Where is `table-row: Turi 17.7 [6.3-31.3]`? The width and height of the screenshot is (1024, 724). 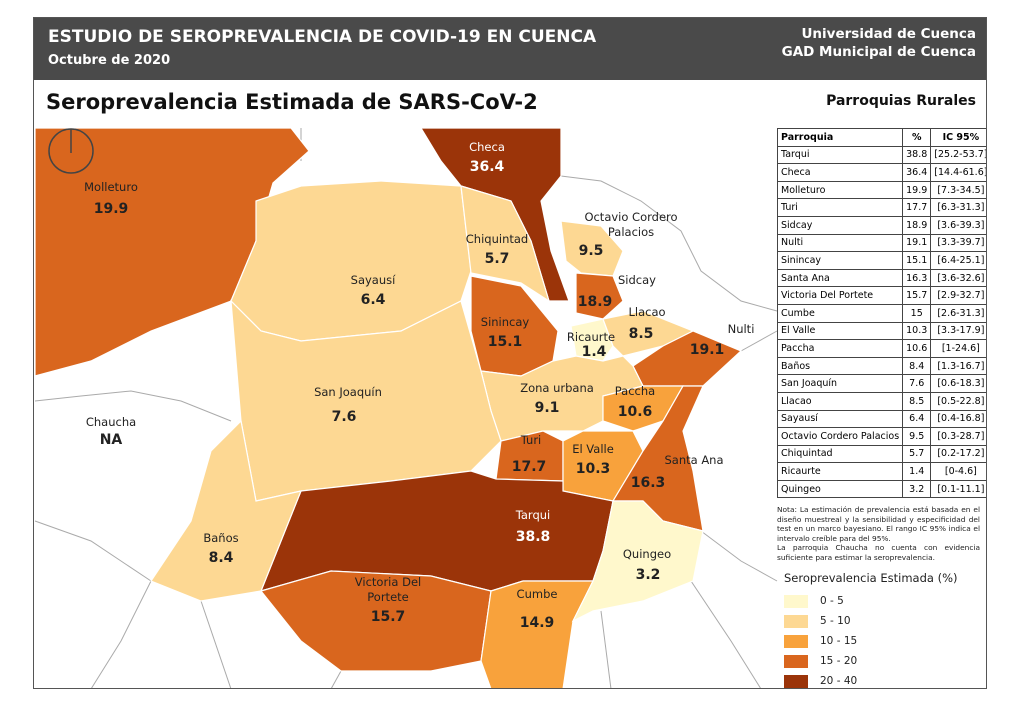
table-row: Turi 17.7 [6.3-31.3] is located at coordinates (881, 207).